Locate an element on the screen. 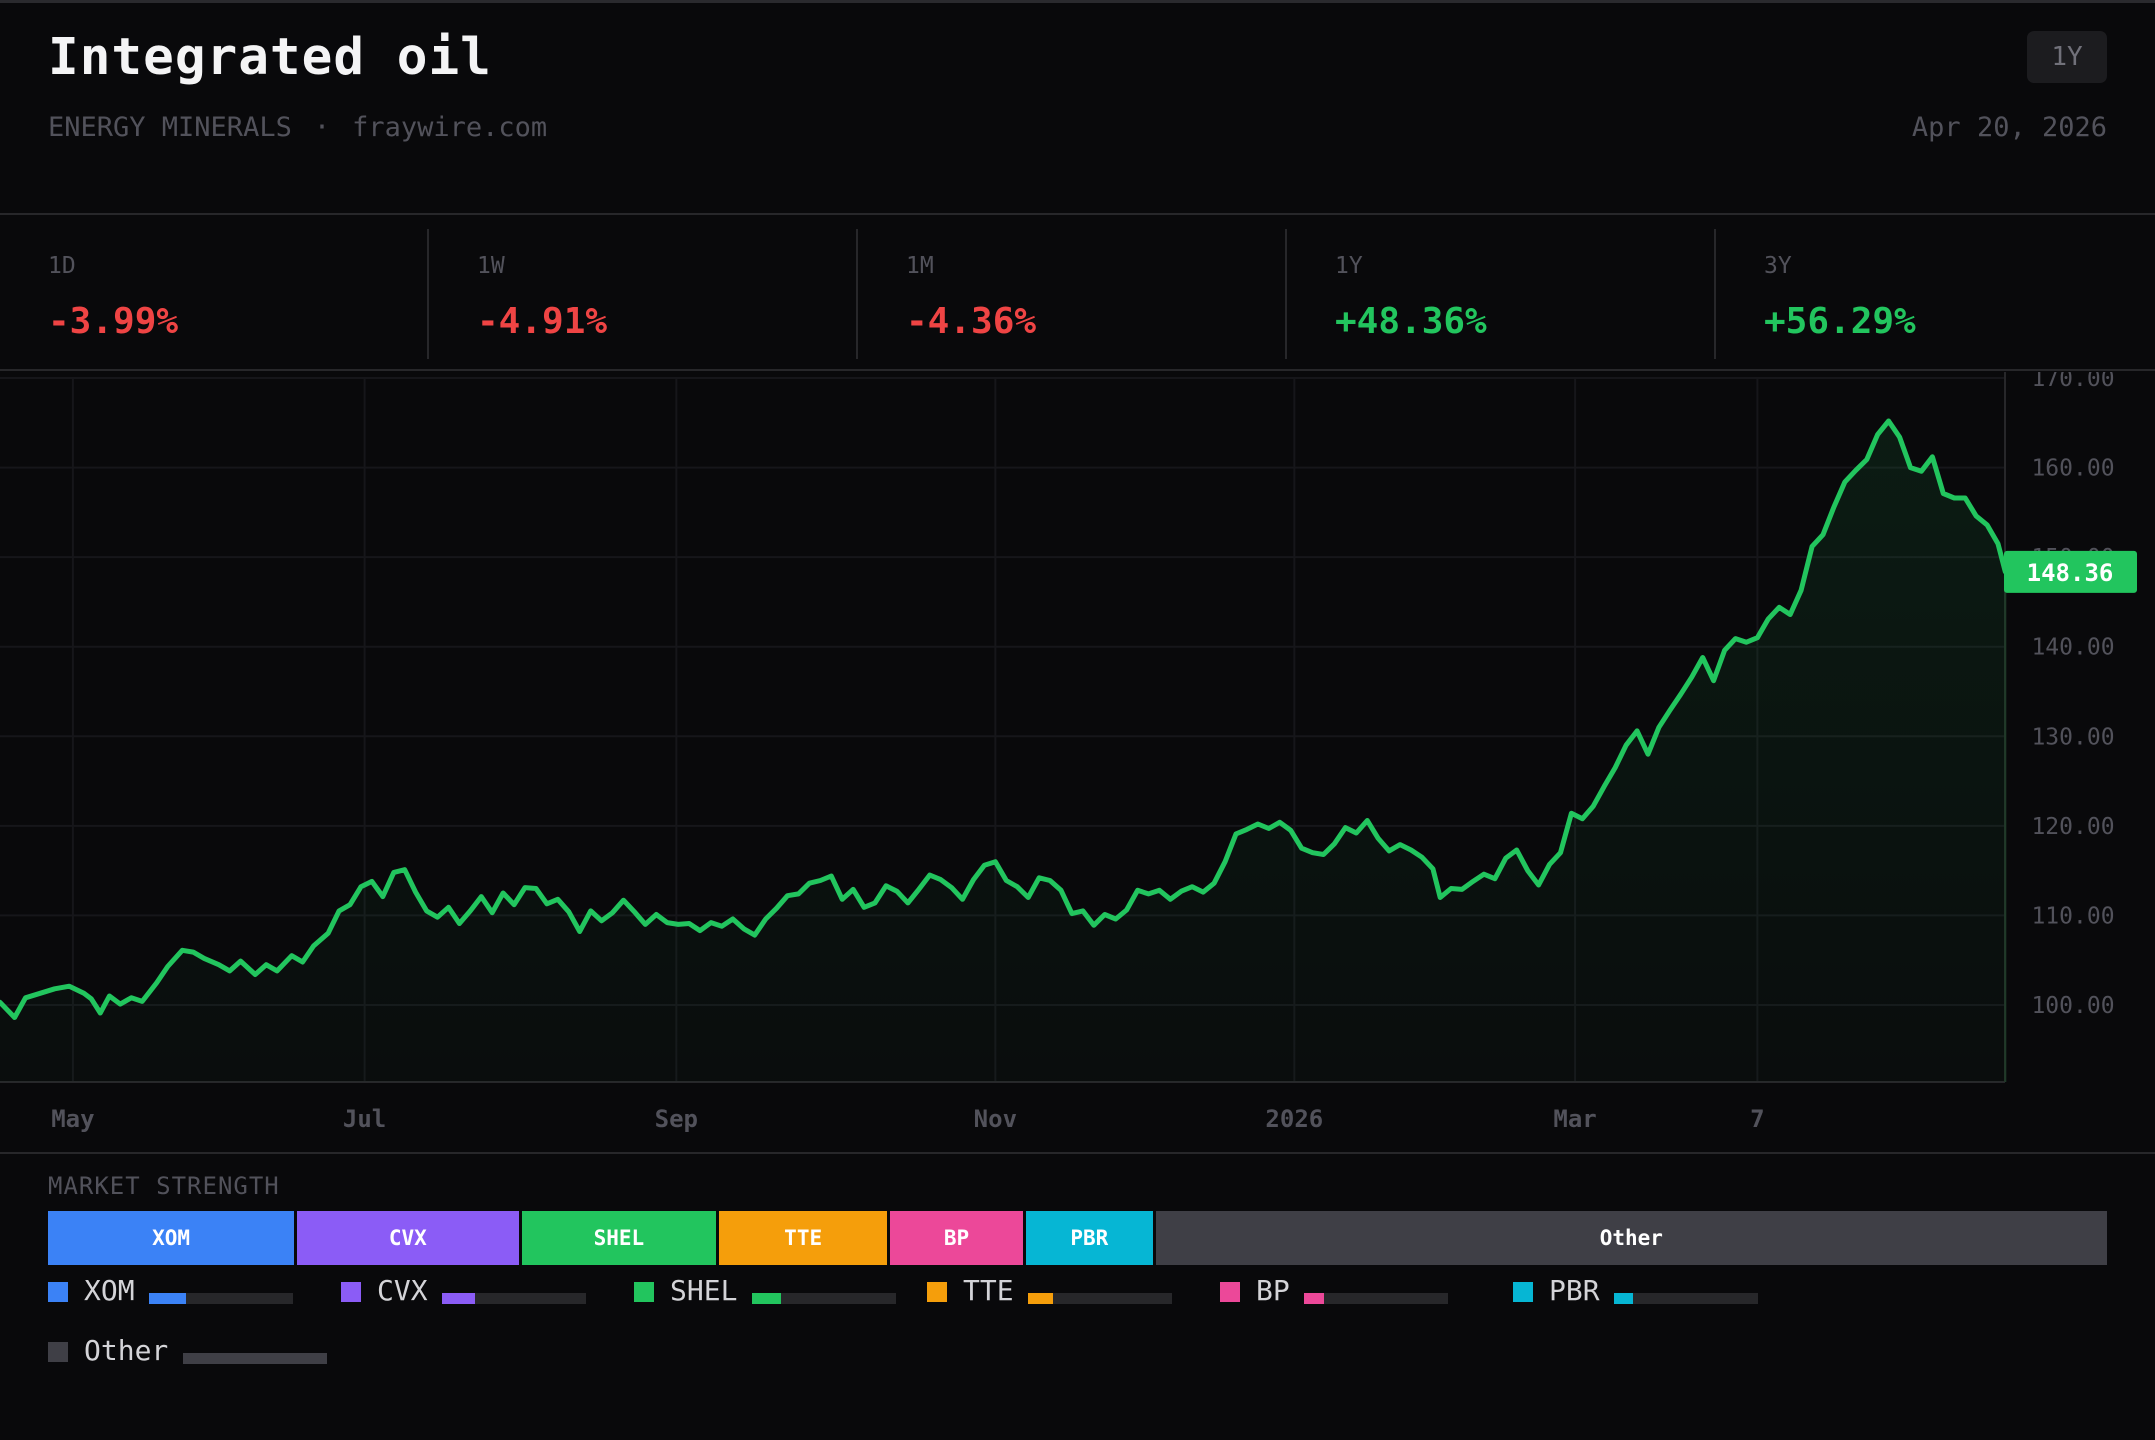 This screenshot has width=2155, height=1440. last-value-label: 148.36 is located at coordinates (2070, 573).